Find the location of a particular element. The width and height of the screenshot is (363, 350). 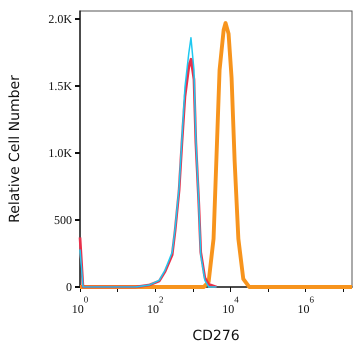

y-tick-label: 2.0K is located at coordinates (60, 19).